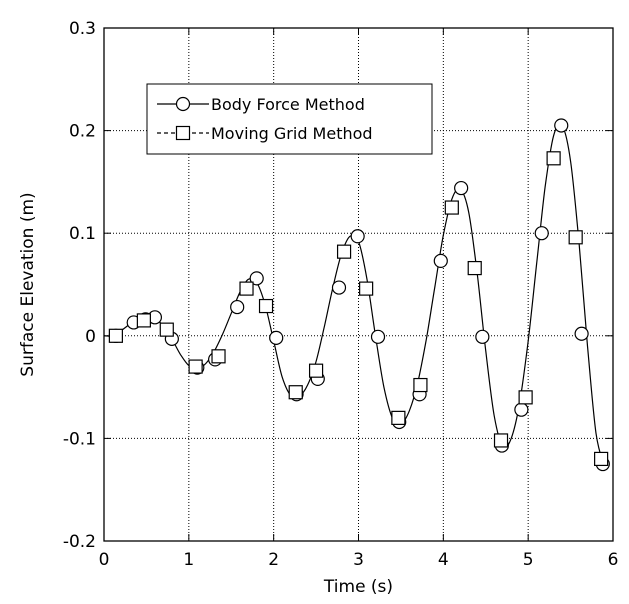 The image size is (629, 604). Describe the element at coordinates (183, 133) in the screenshot. I see `legend-square-marker` at that location.